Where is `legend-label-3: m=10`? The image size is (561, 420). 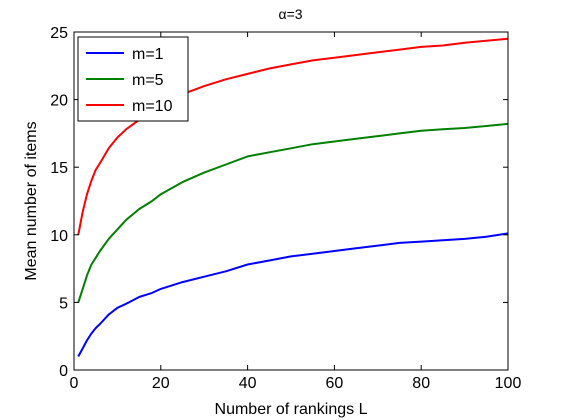
legend-label-3: m=10 is located at coordinates (152, 106).